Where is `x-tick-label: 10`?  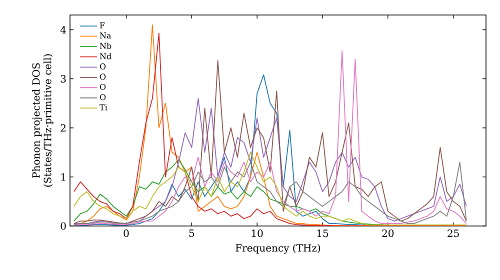
x-tick-label: 10 is located at coordinates (257, 234).